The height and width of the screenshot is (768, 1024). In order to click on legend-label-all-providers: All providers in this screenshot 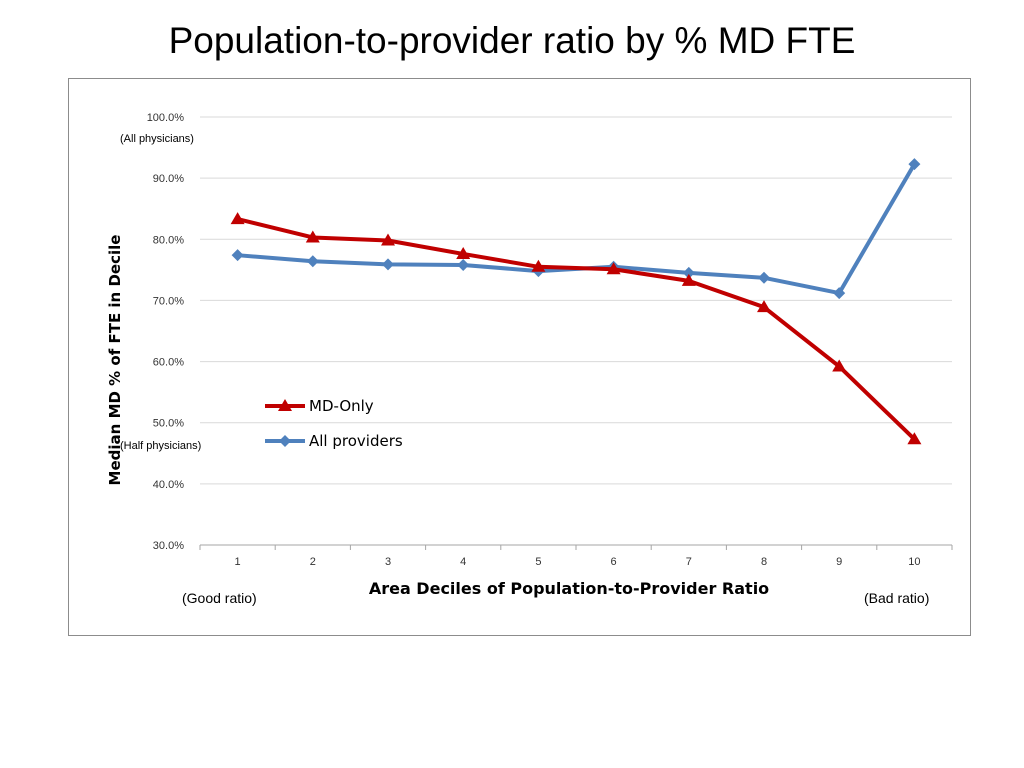, I will do `click(356, 441)`.